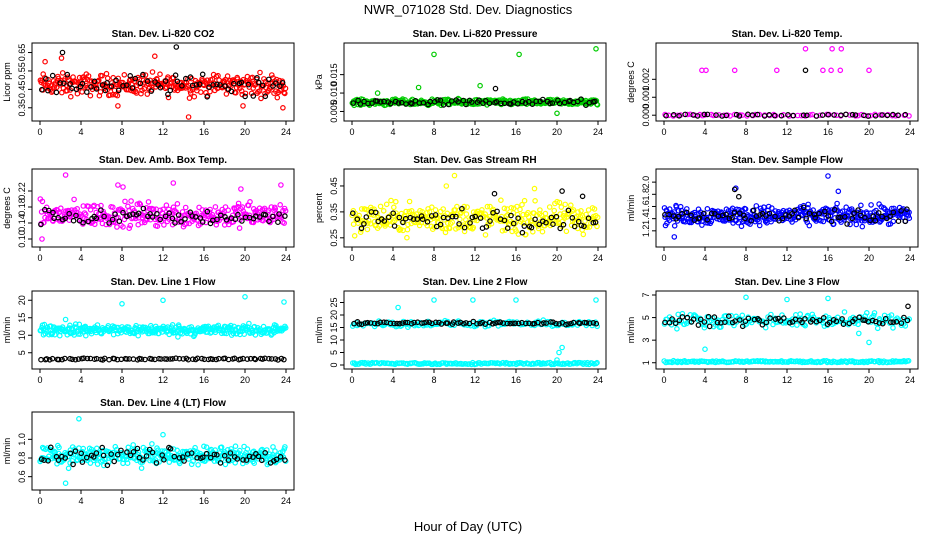 This screenshot has width=936, height=540. I want to click on x-tick-label: 12, so click(163, 132).